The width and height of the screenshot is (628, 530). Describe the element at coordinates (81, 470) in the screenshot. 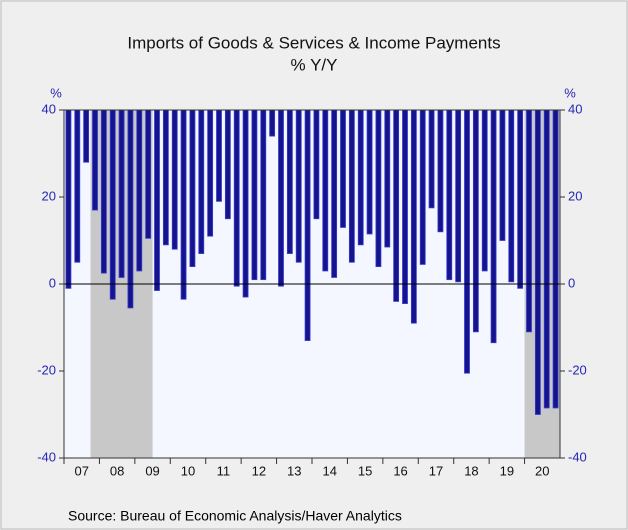

I see `x-tick-label: 07` at that location.